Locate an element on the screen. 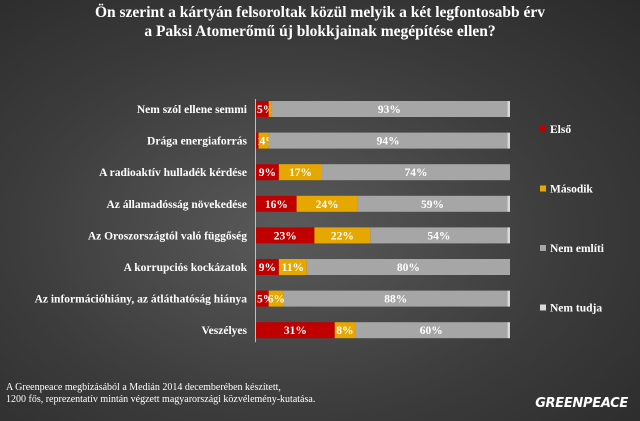  greenpeace-logo: GREENPEACE is located at coordinates (581, 403).